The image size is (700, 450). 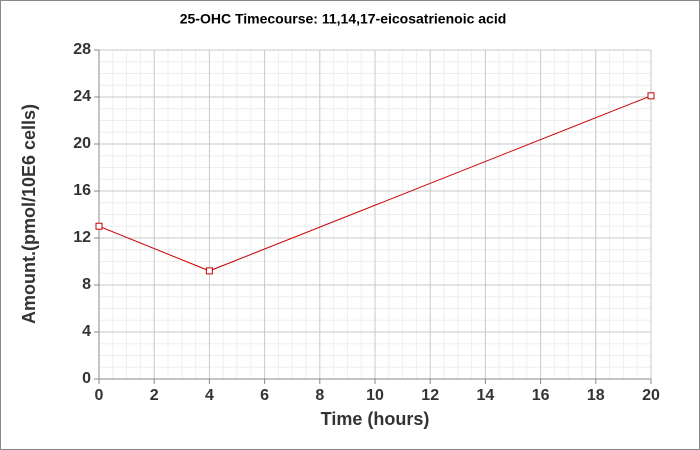 I want to click on y-tick-label: 24, so click(x=82, y=96).